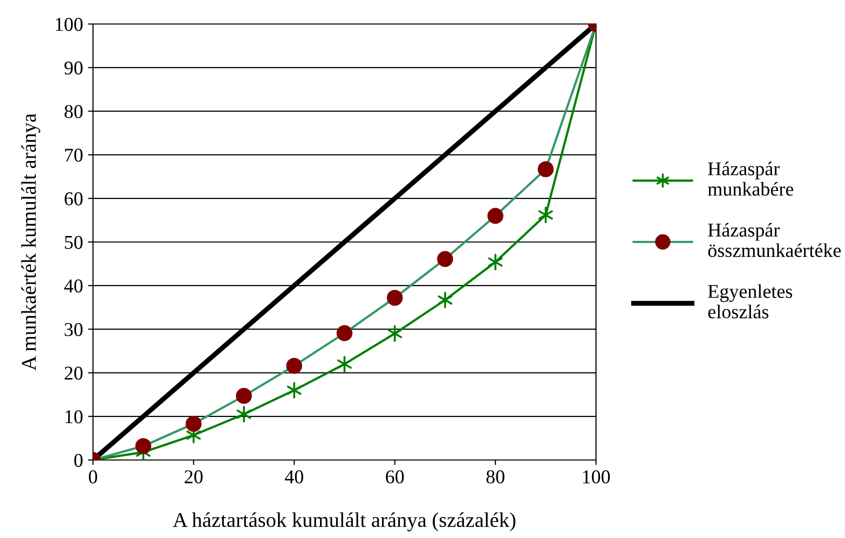 This screenshot has height=538, width=845. I want to click on y-tick-label: 80, so click(73, 111).